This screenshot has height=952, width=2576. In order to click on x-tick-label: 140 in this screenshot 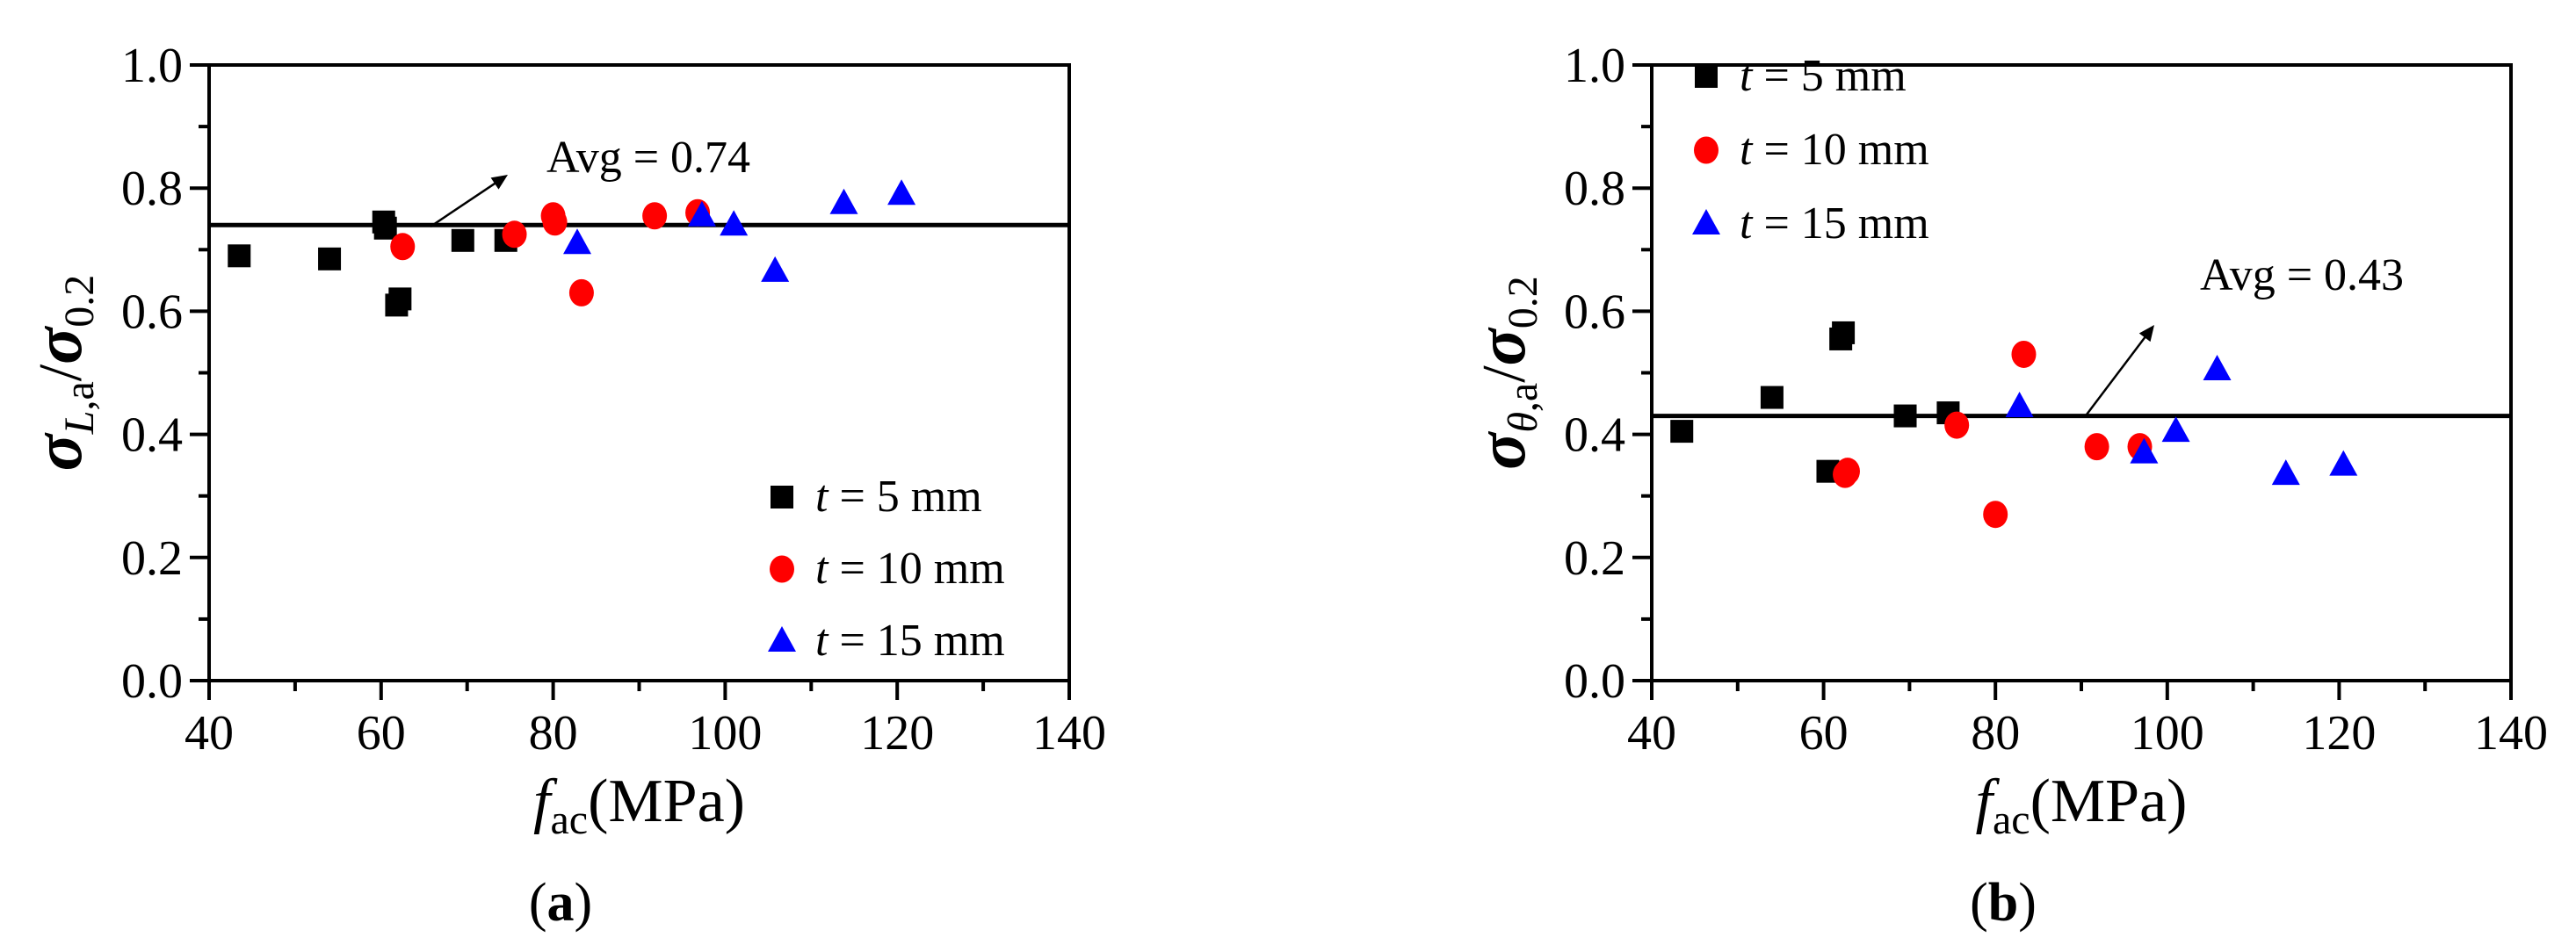, I will do `click(1069, 733)`.